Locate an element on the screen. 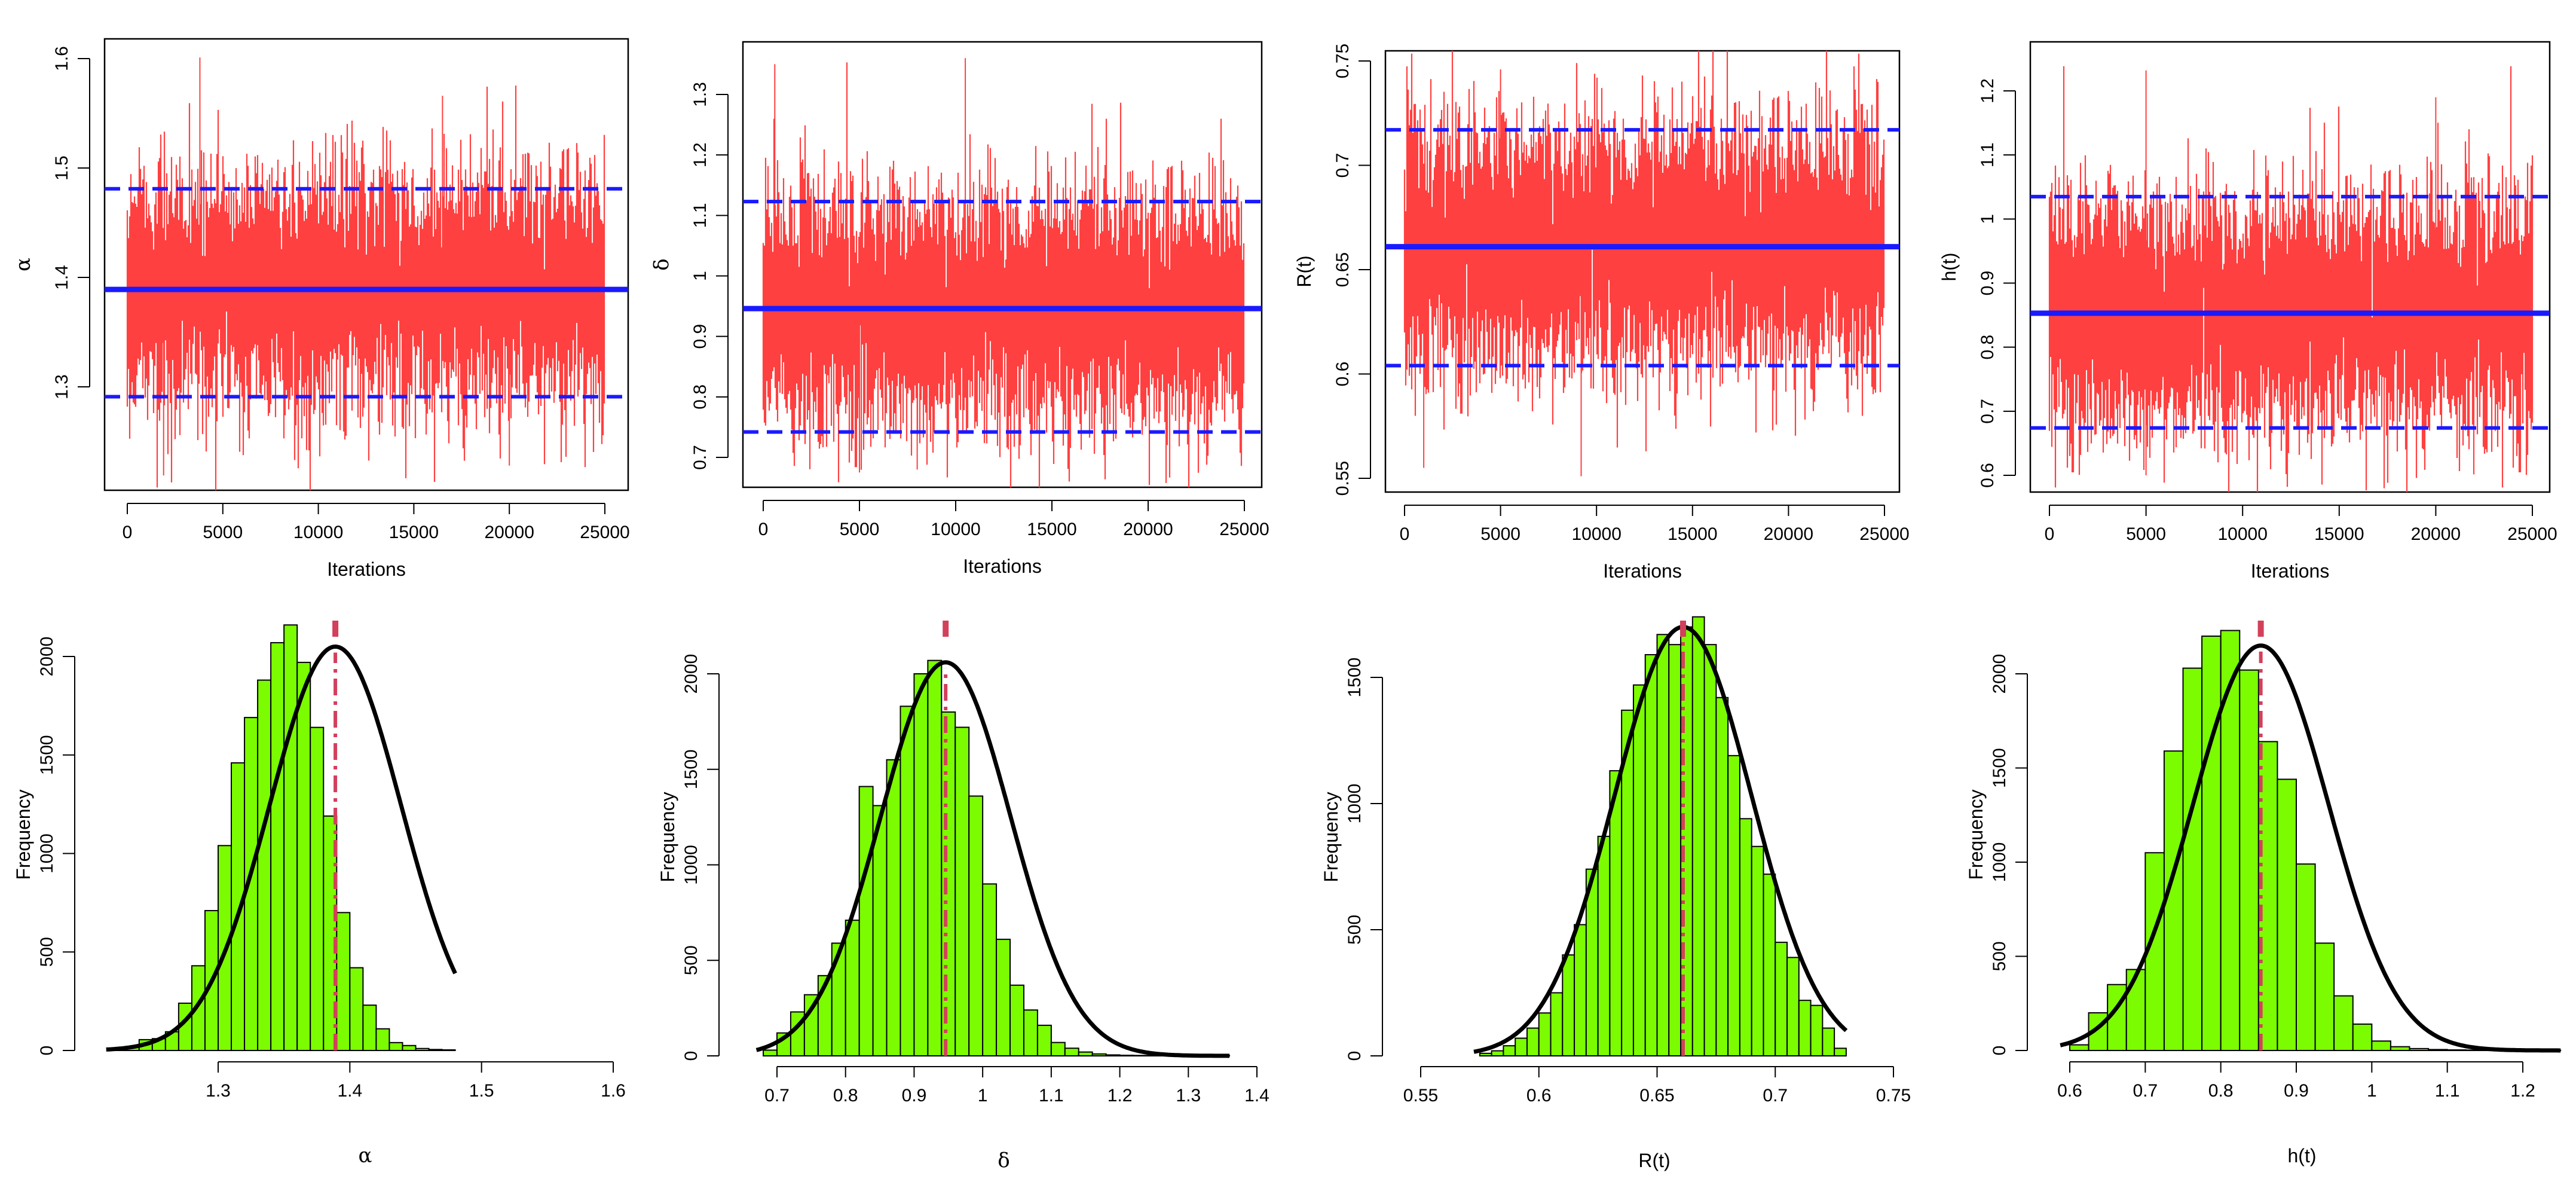  hist-h-y-tick-label: 0 is located at coordinates (1999, 1051).